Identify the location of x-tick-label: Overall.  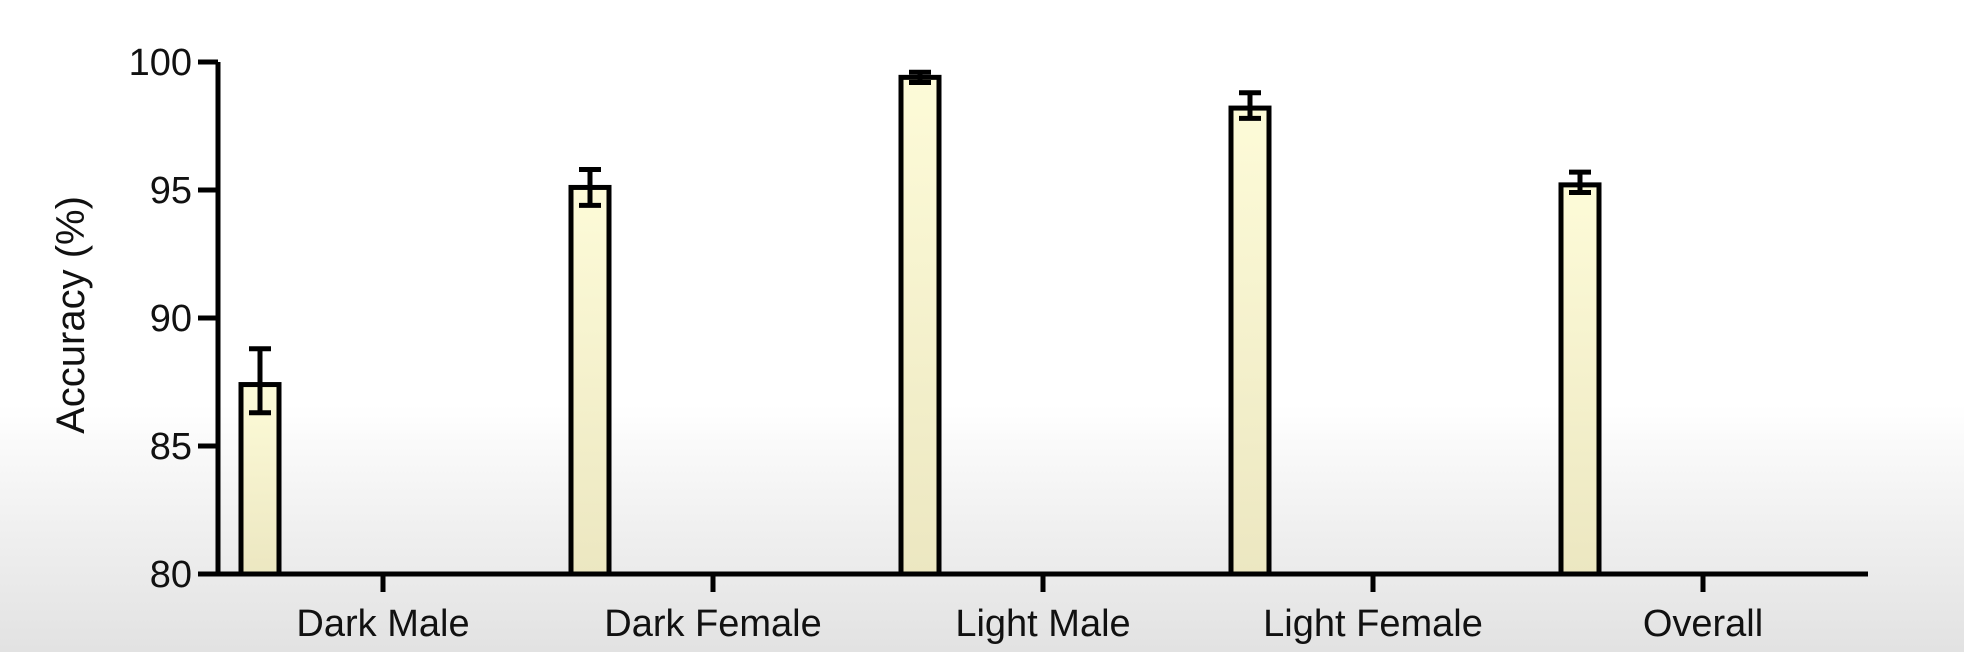
(1703, 624).